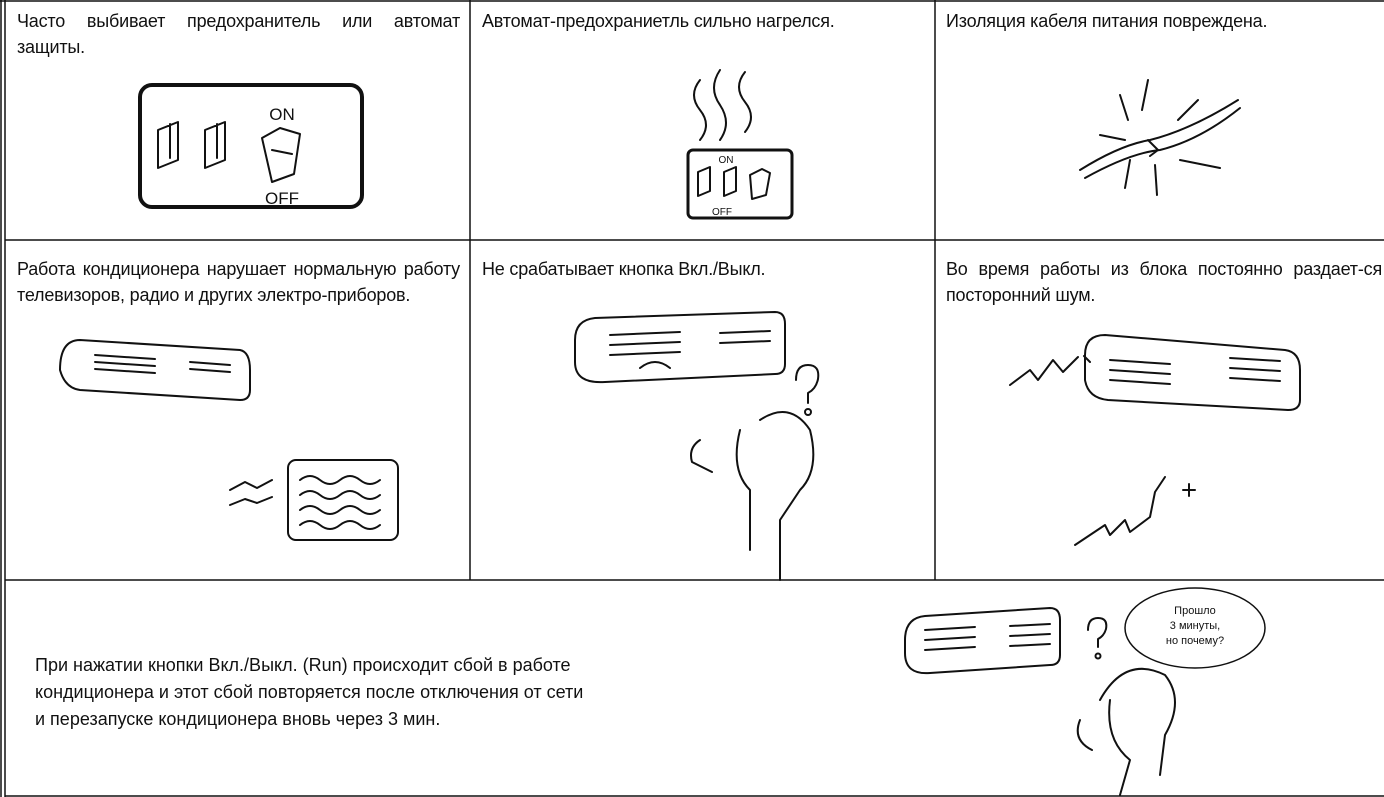  What do you see at coordinates (1085, 691) in the screenshot?
I see `ac-person-bubble` at bounding box center [1085, 691].